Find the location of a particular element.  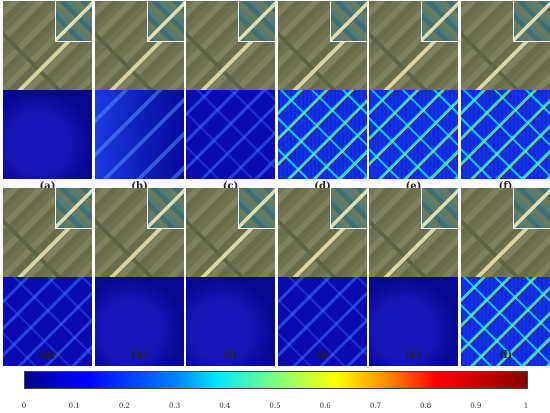

colorbar-tick-label: 0.4 is located at coordinates (225, 406).